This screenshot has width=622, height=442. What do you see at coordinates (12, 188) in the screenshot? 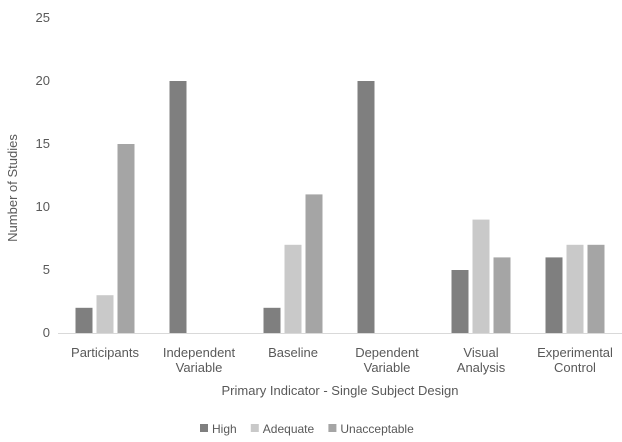
I see `y-axis-title: Number of Studies` at bounding box center [12, 188].